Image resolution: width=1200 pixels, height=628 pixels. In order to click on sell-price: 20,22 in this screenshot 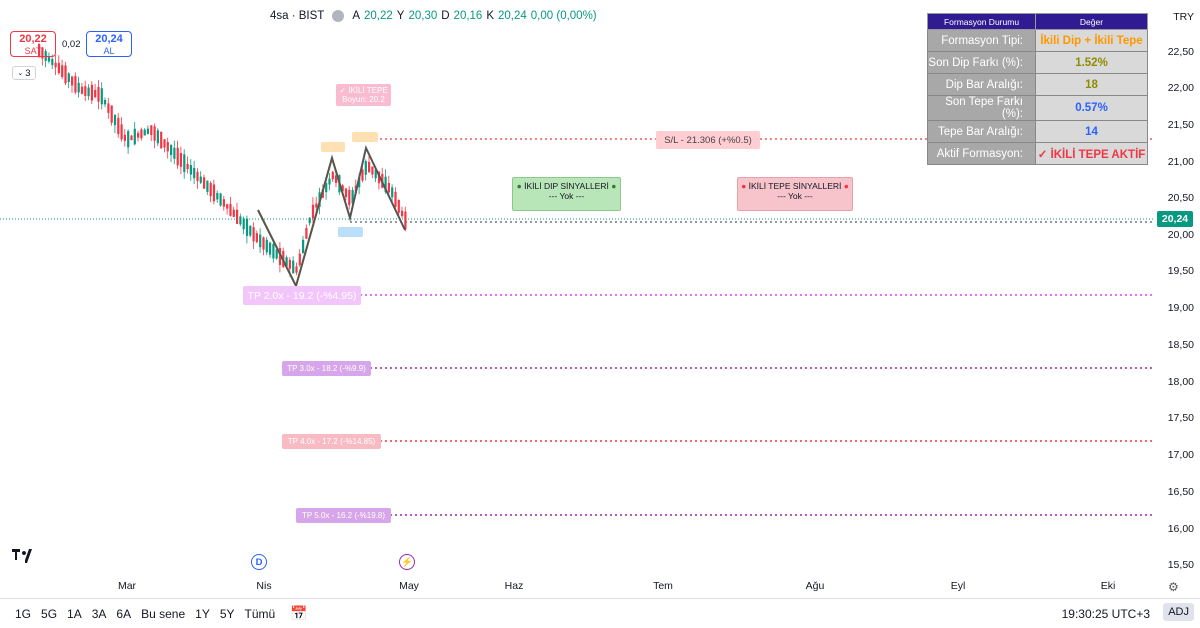, I will do `click(33, 39)`.